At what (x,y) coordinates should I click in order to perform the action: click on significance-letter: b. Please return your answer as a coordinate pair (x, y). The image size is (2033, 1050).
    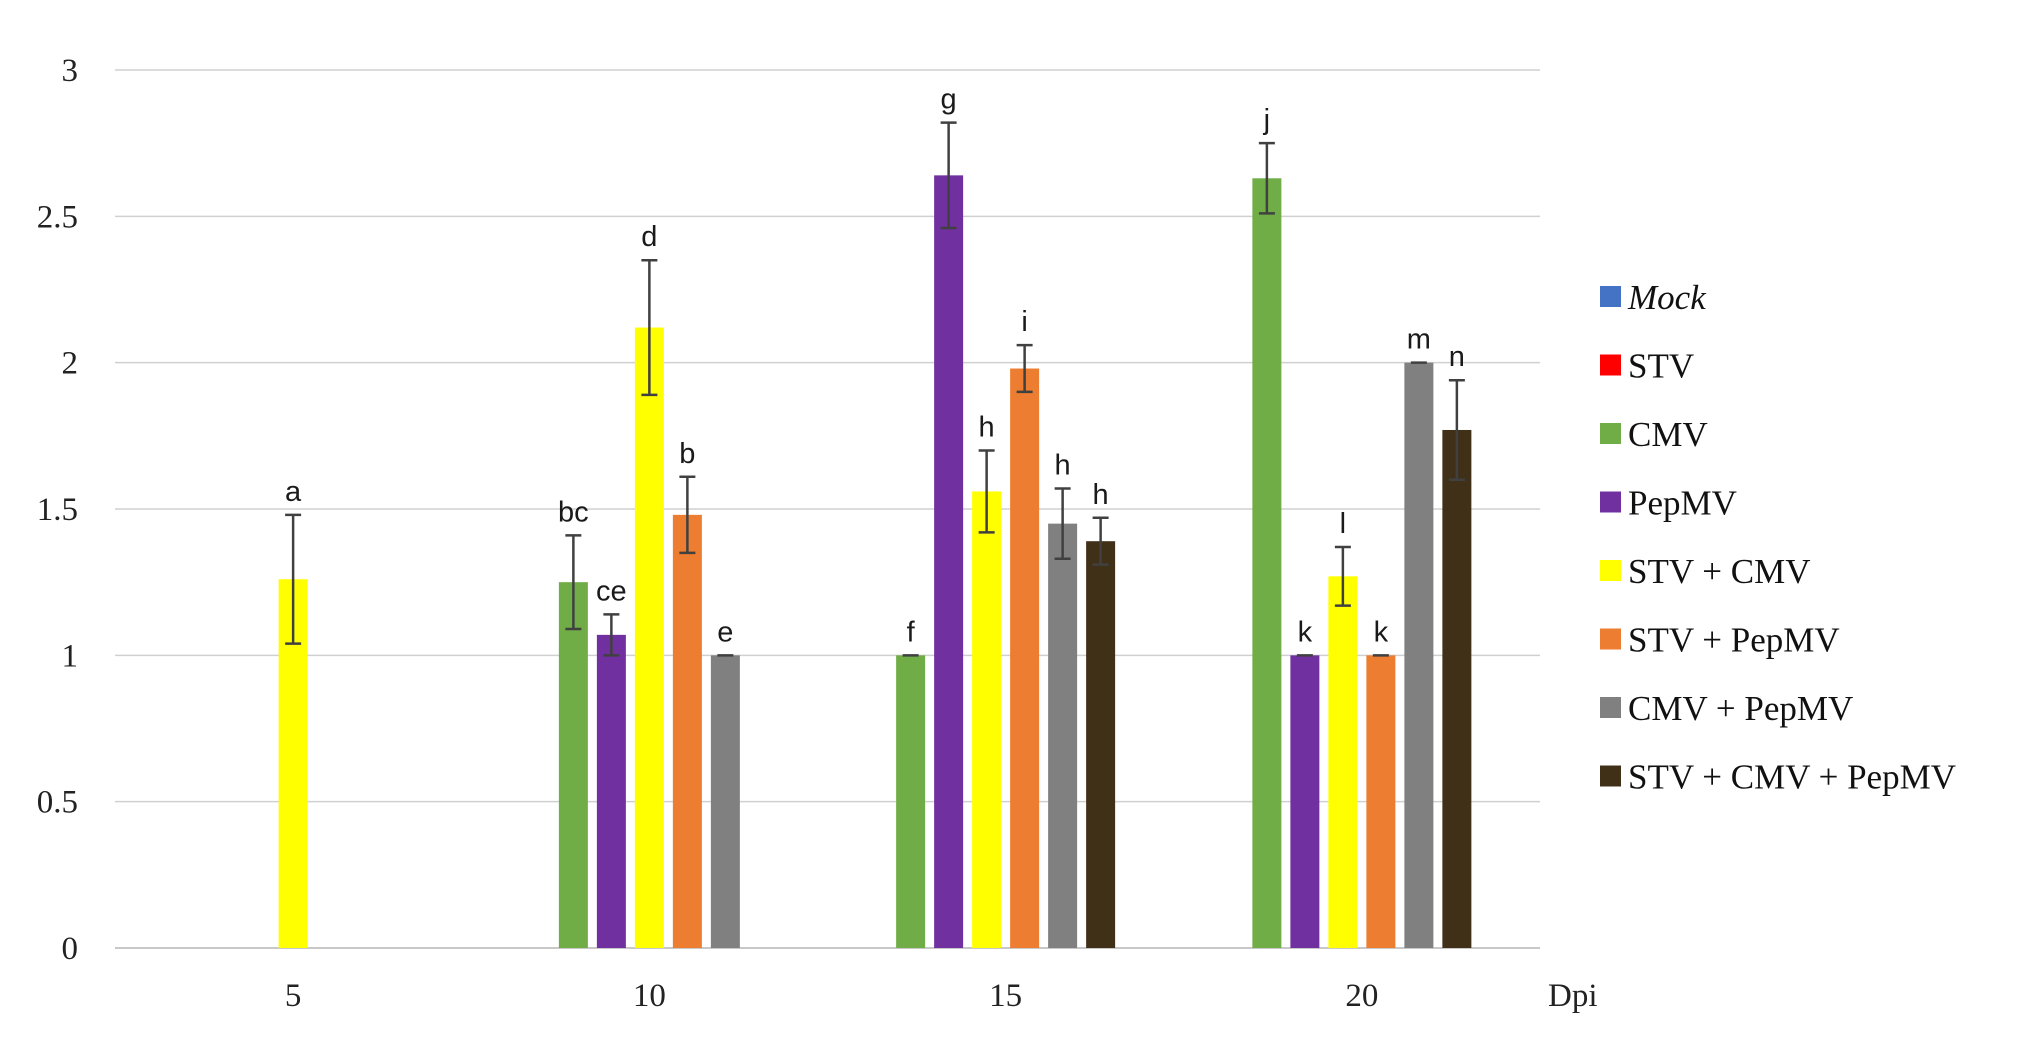
    Looking at the image, I should click on (687, 454).